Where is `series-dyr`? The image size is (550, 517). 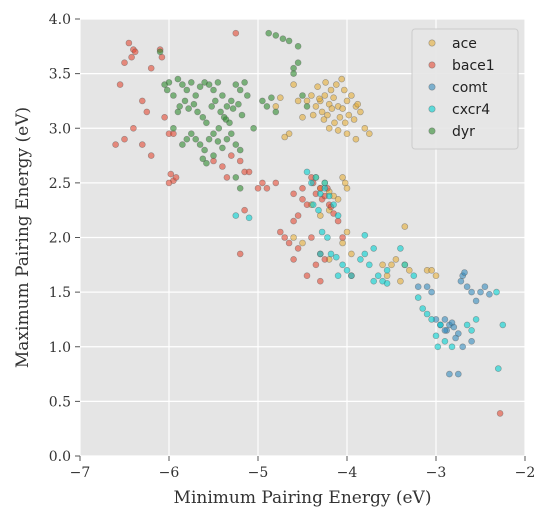
series-dyr is located at coordinates (233, 110).